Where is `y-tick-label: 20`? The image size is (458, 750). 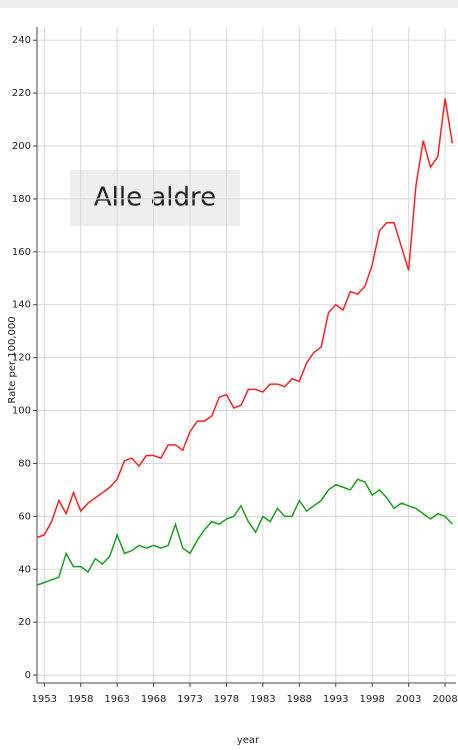
y-tick-label: 20 is located at coordinates (24, 622).